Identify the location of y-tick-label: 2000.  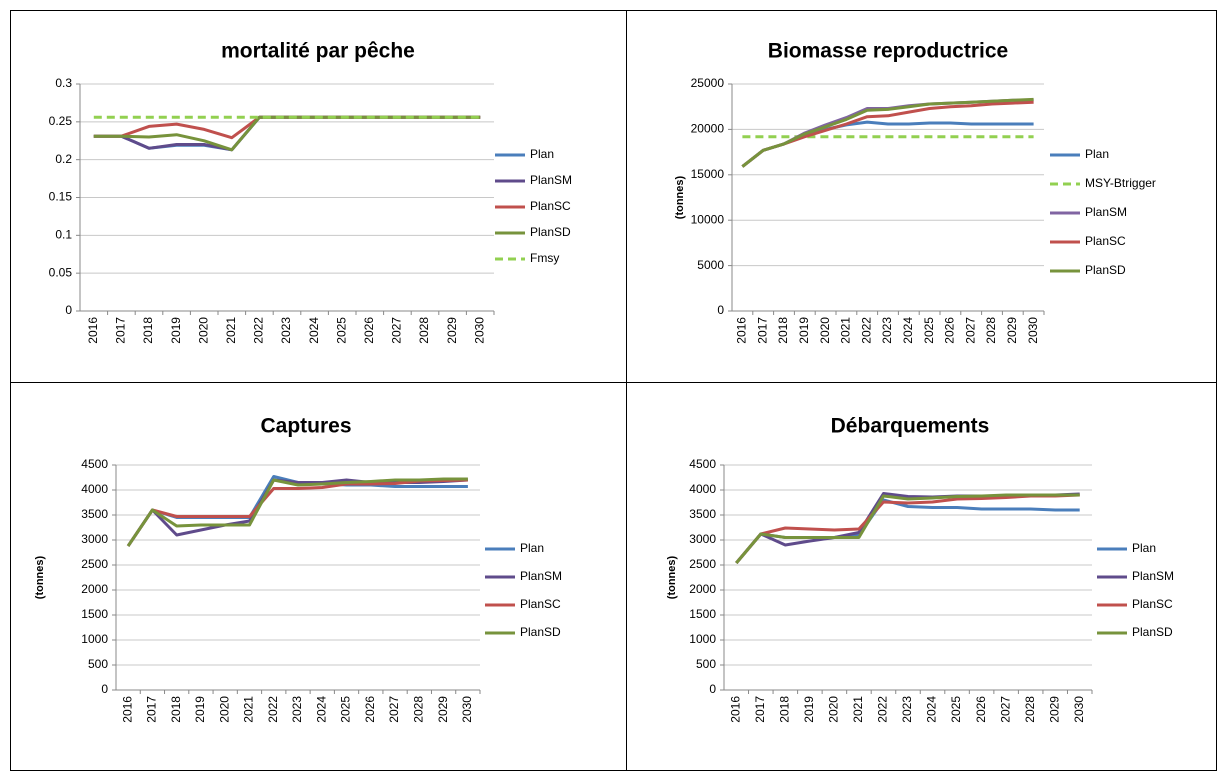
(702, 589).